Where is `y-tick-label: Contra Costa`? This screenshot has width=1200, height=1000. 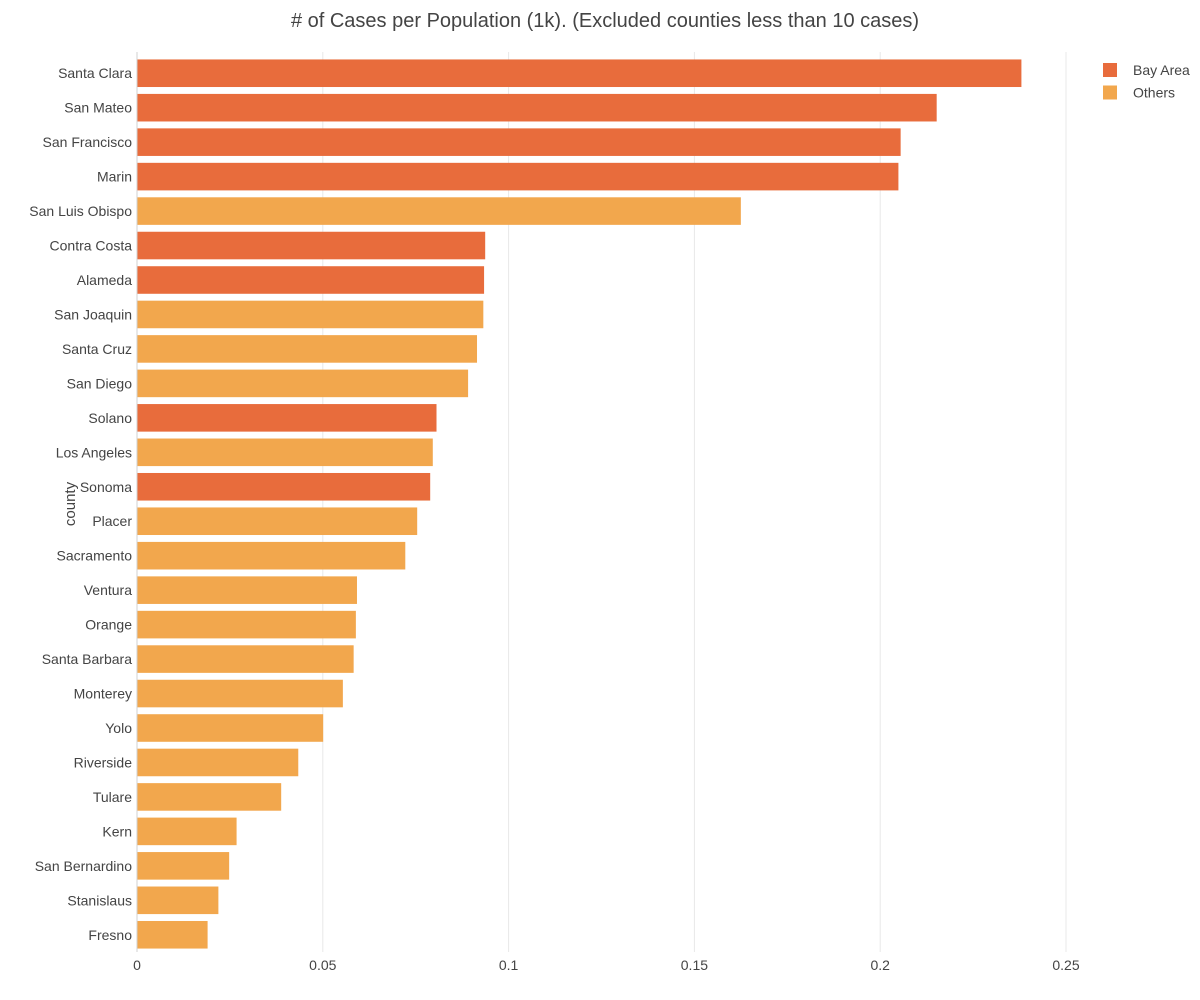 y-tick-label: Contra Costa is located at coordinates (91, 246).